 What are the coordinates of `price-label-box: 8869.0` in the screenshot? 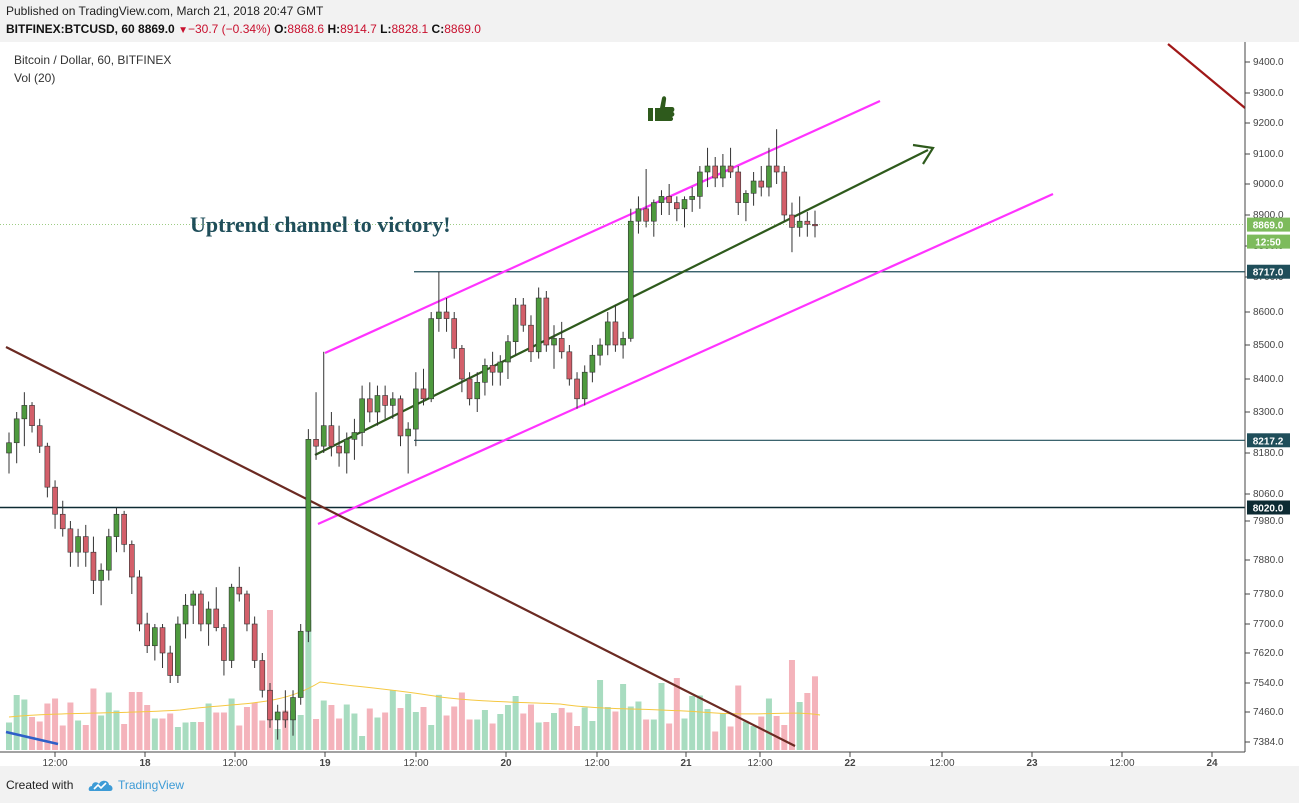 It's located at (1268, 224).